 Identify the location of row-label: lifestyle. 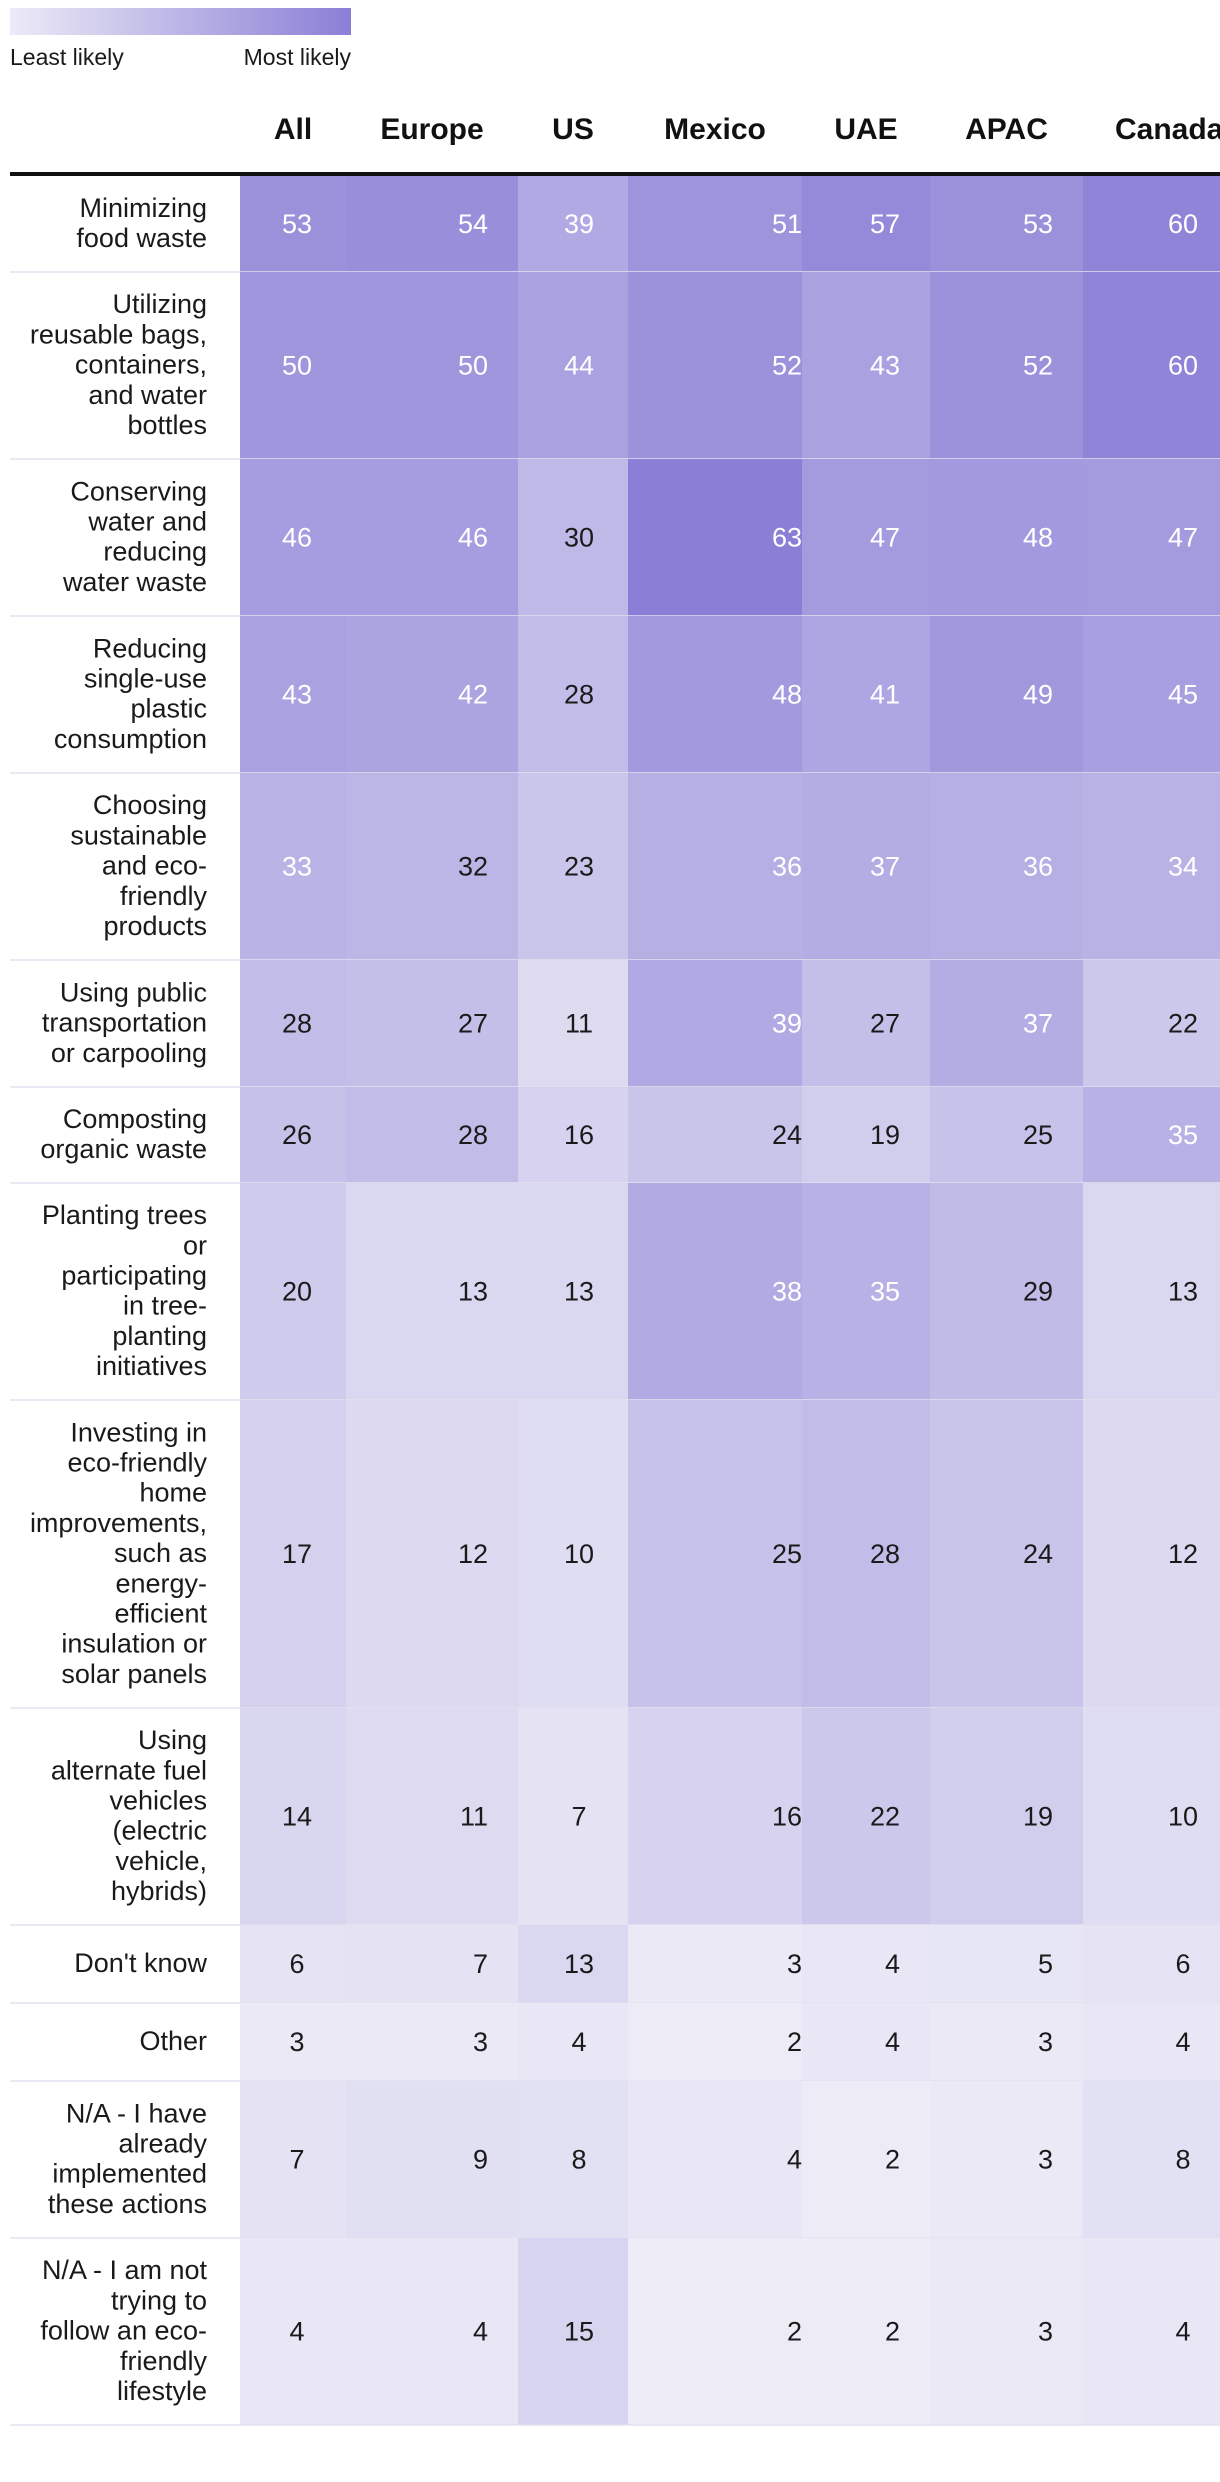
(162, 2391).